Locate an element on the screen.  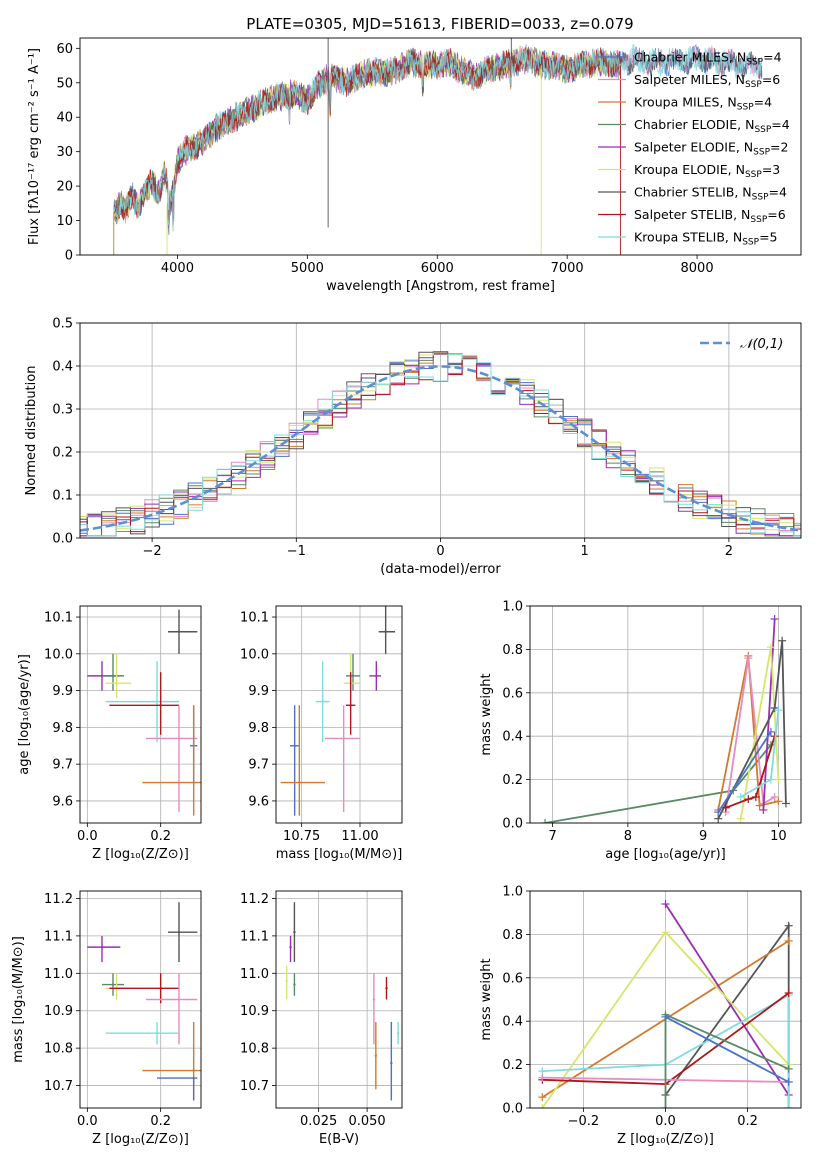
legend-label: Chabrier MILES, NSSP=4 is located at coordinates (708, 59).